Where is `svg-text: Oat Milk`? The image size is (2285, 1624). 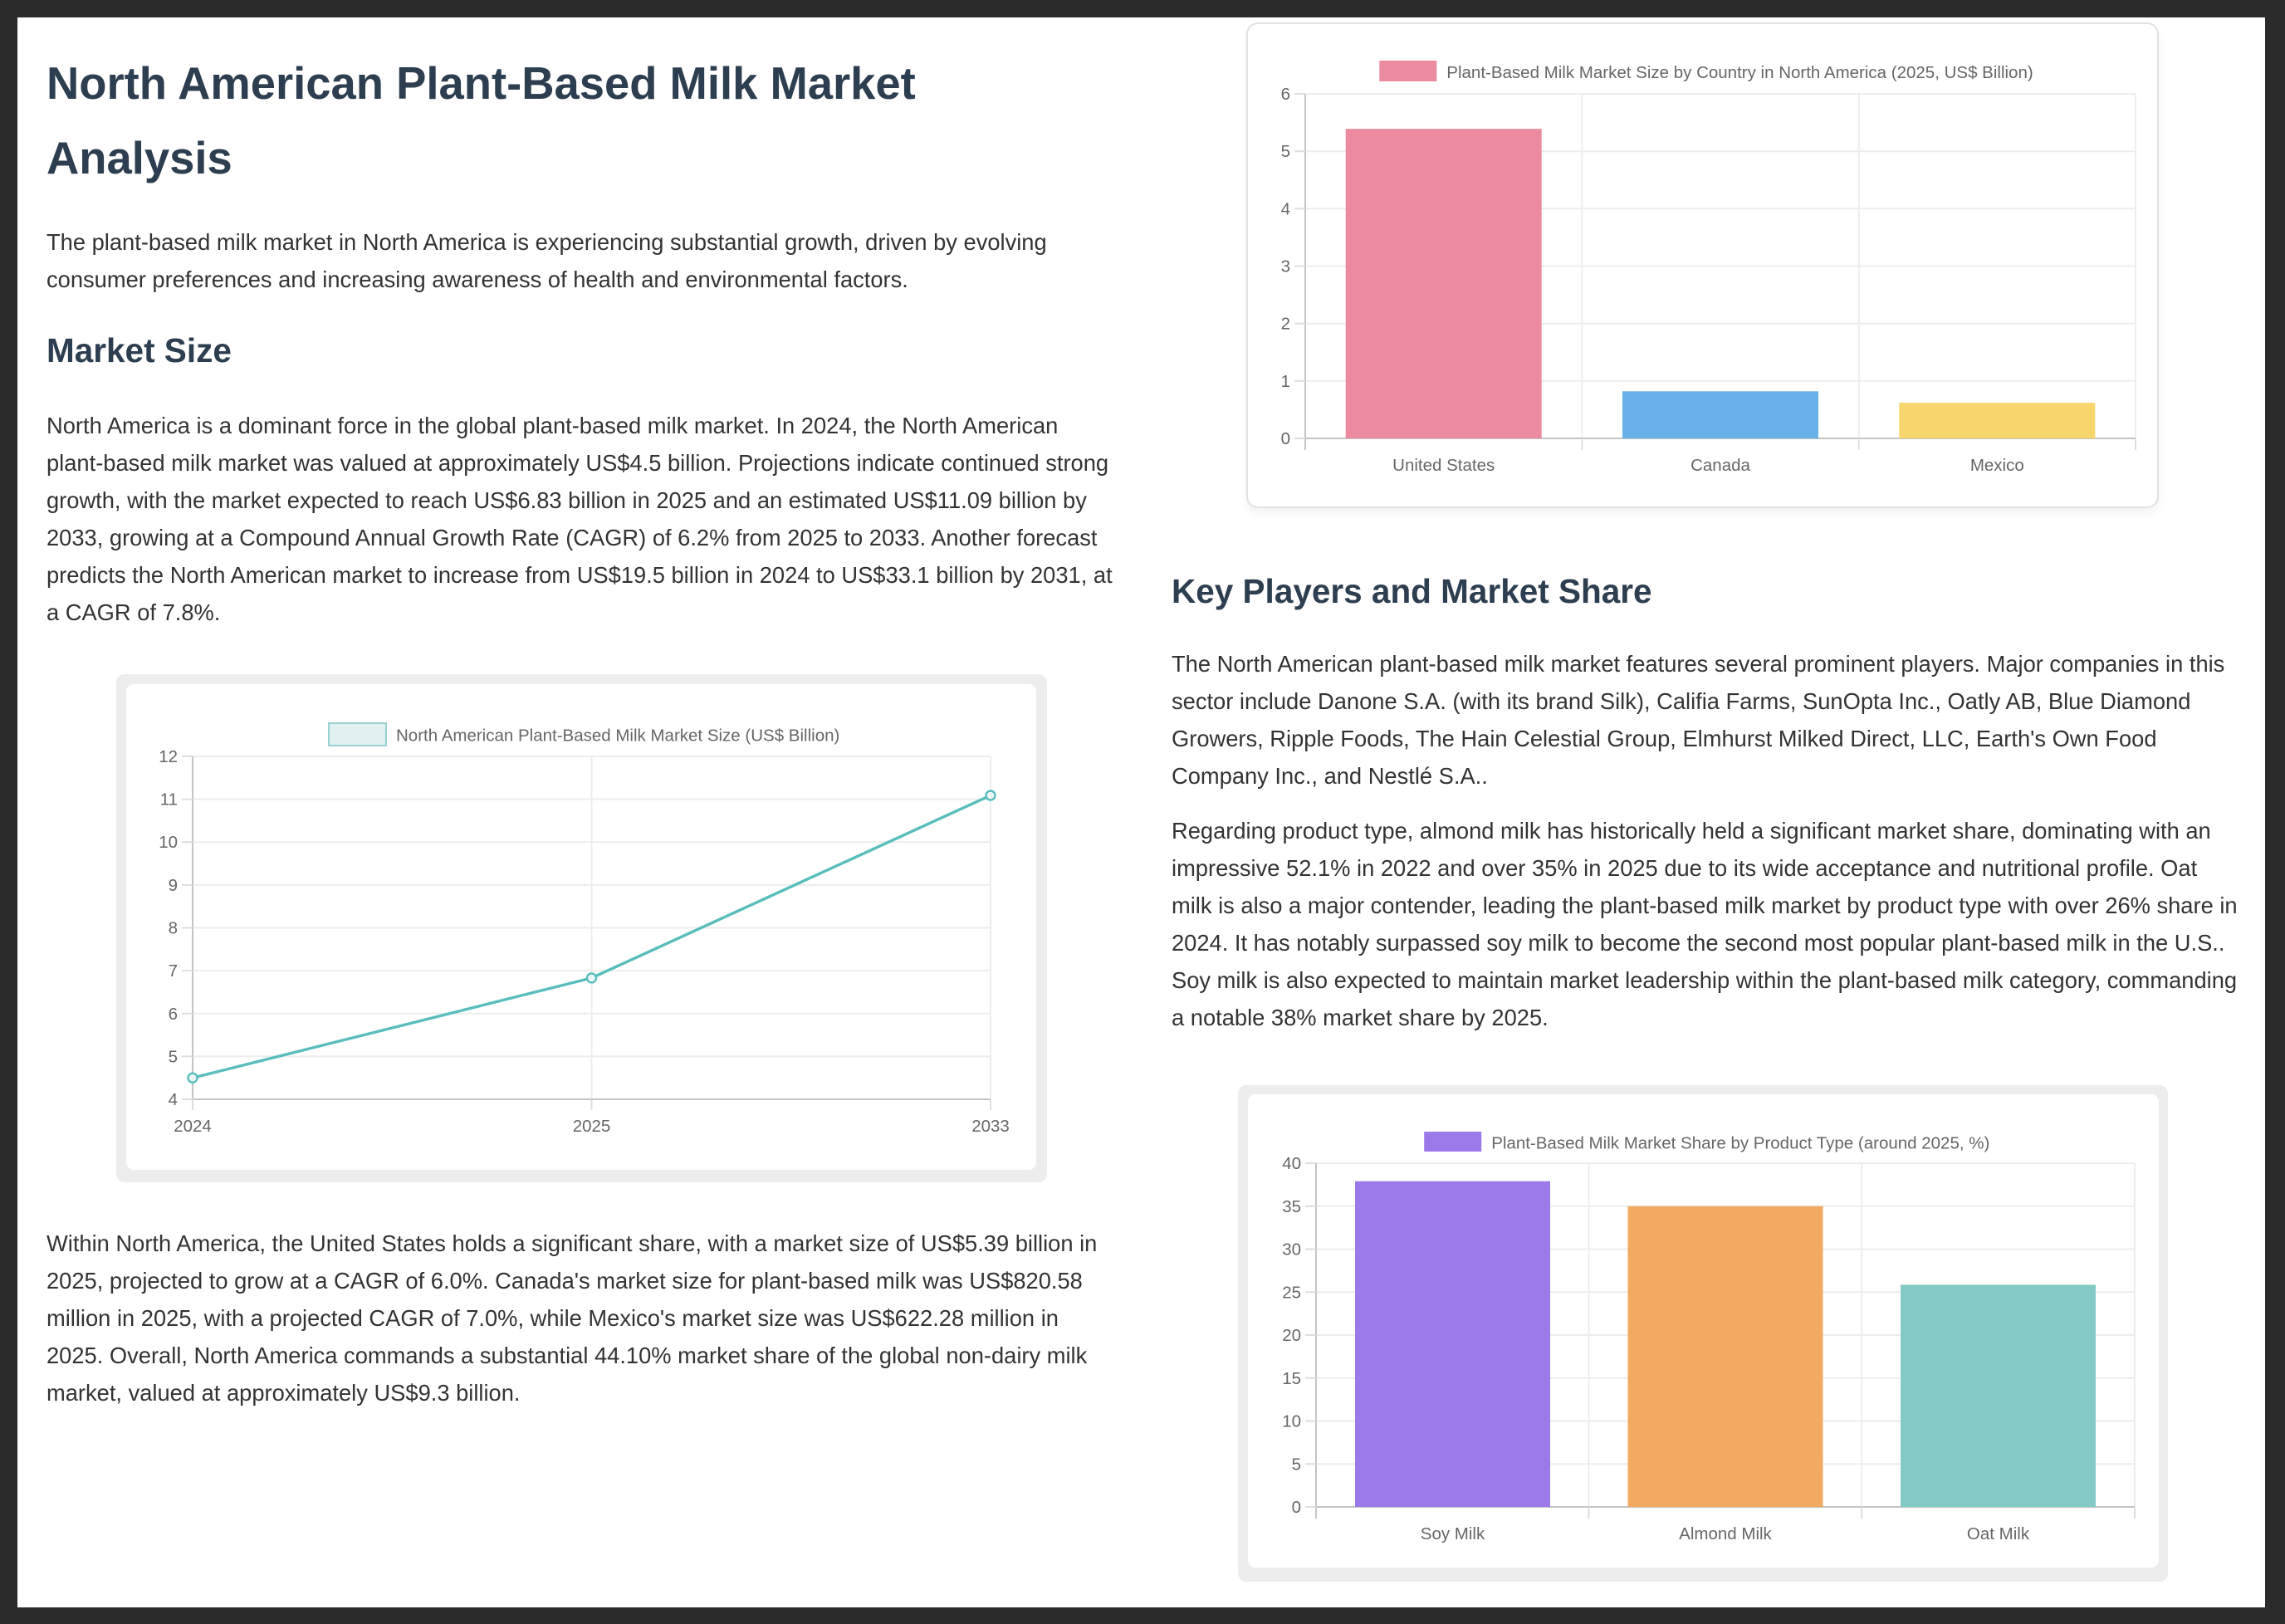 svg-text: Oat Milk is located at coordinates (1998, 1533).